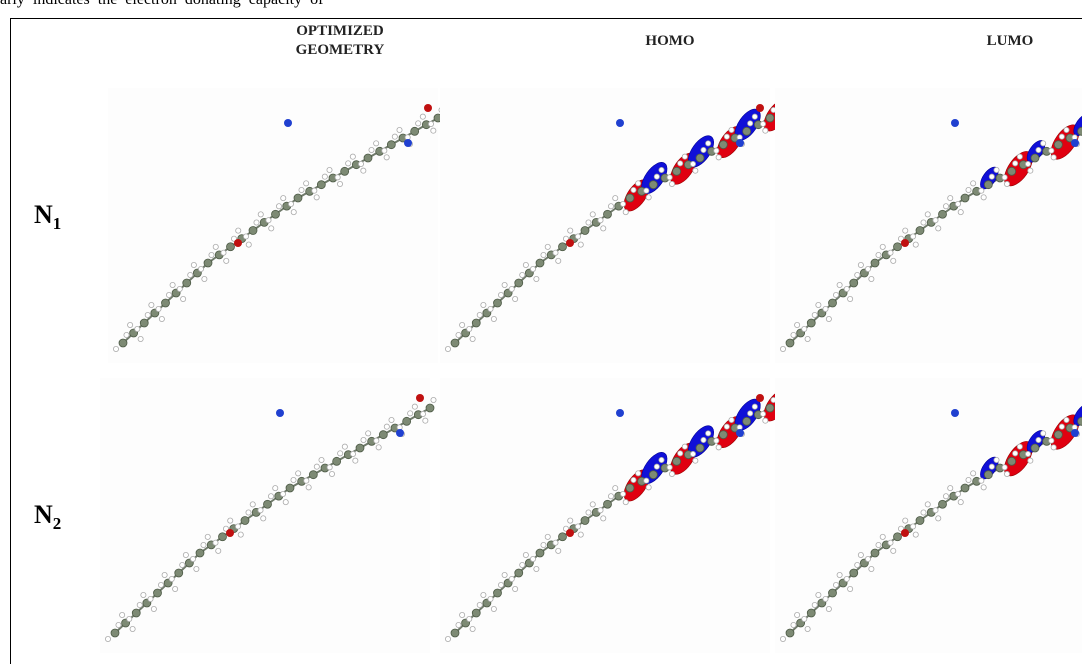 The height and width of the screenshot is (664, 1082). Describe the element at coordinates (670, 41) in the screenshot. I see `header-line: HOMO` at that location.